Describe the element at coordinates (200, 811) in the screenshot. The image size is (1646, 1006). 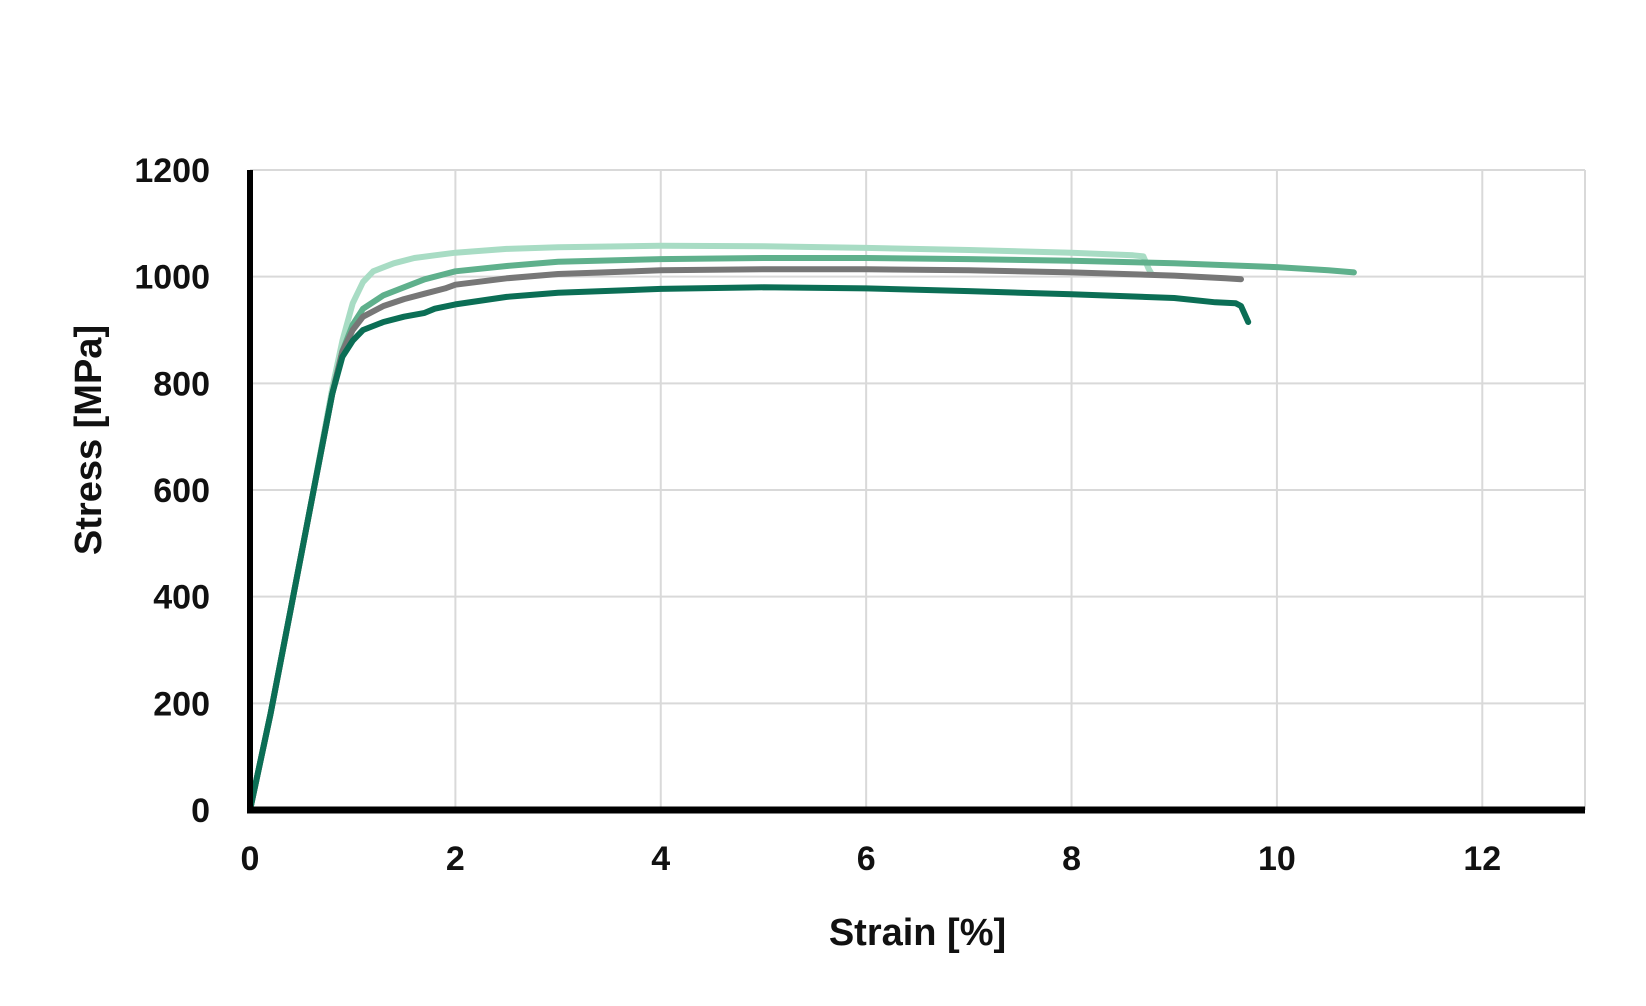
I see `y-tick-label: 0` at that location.